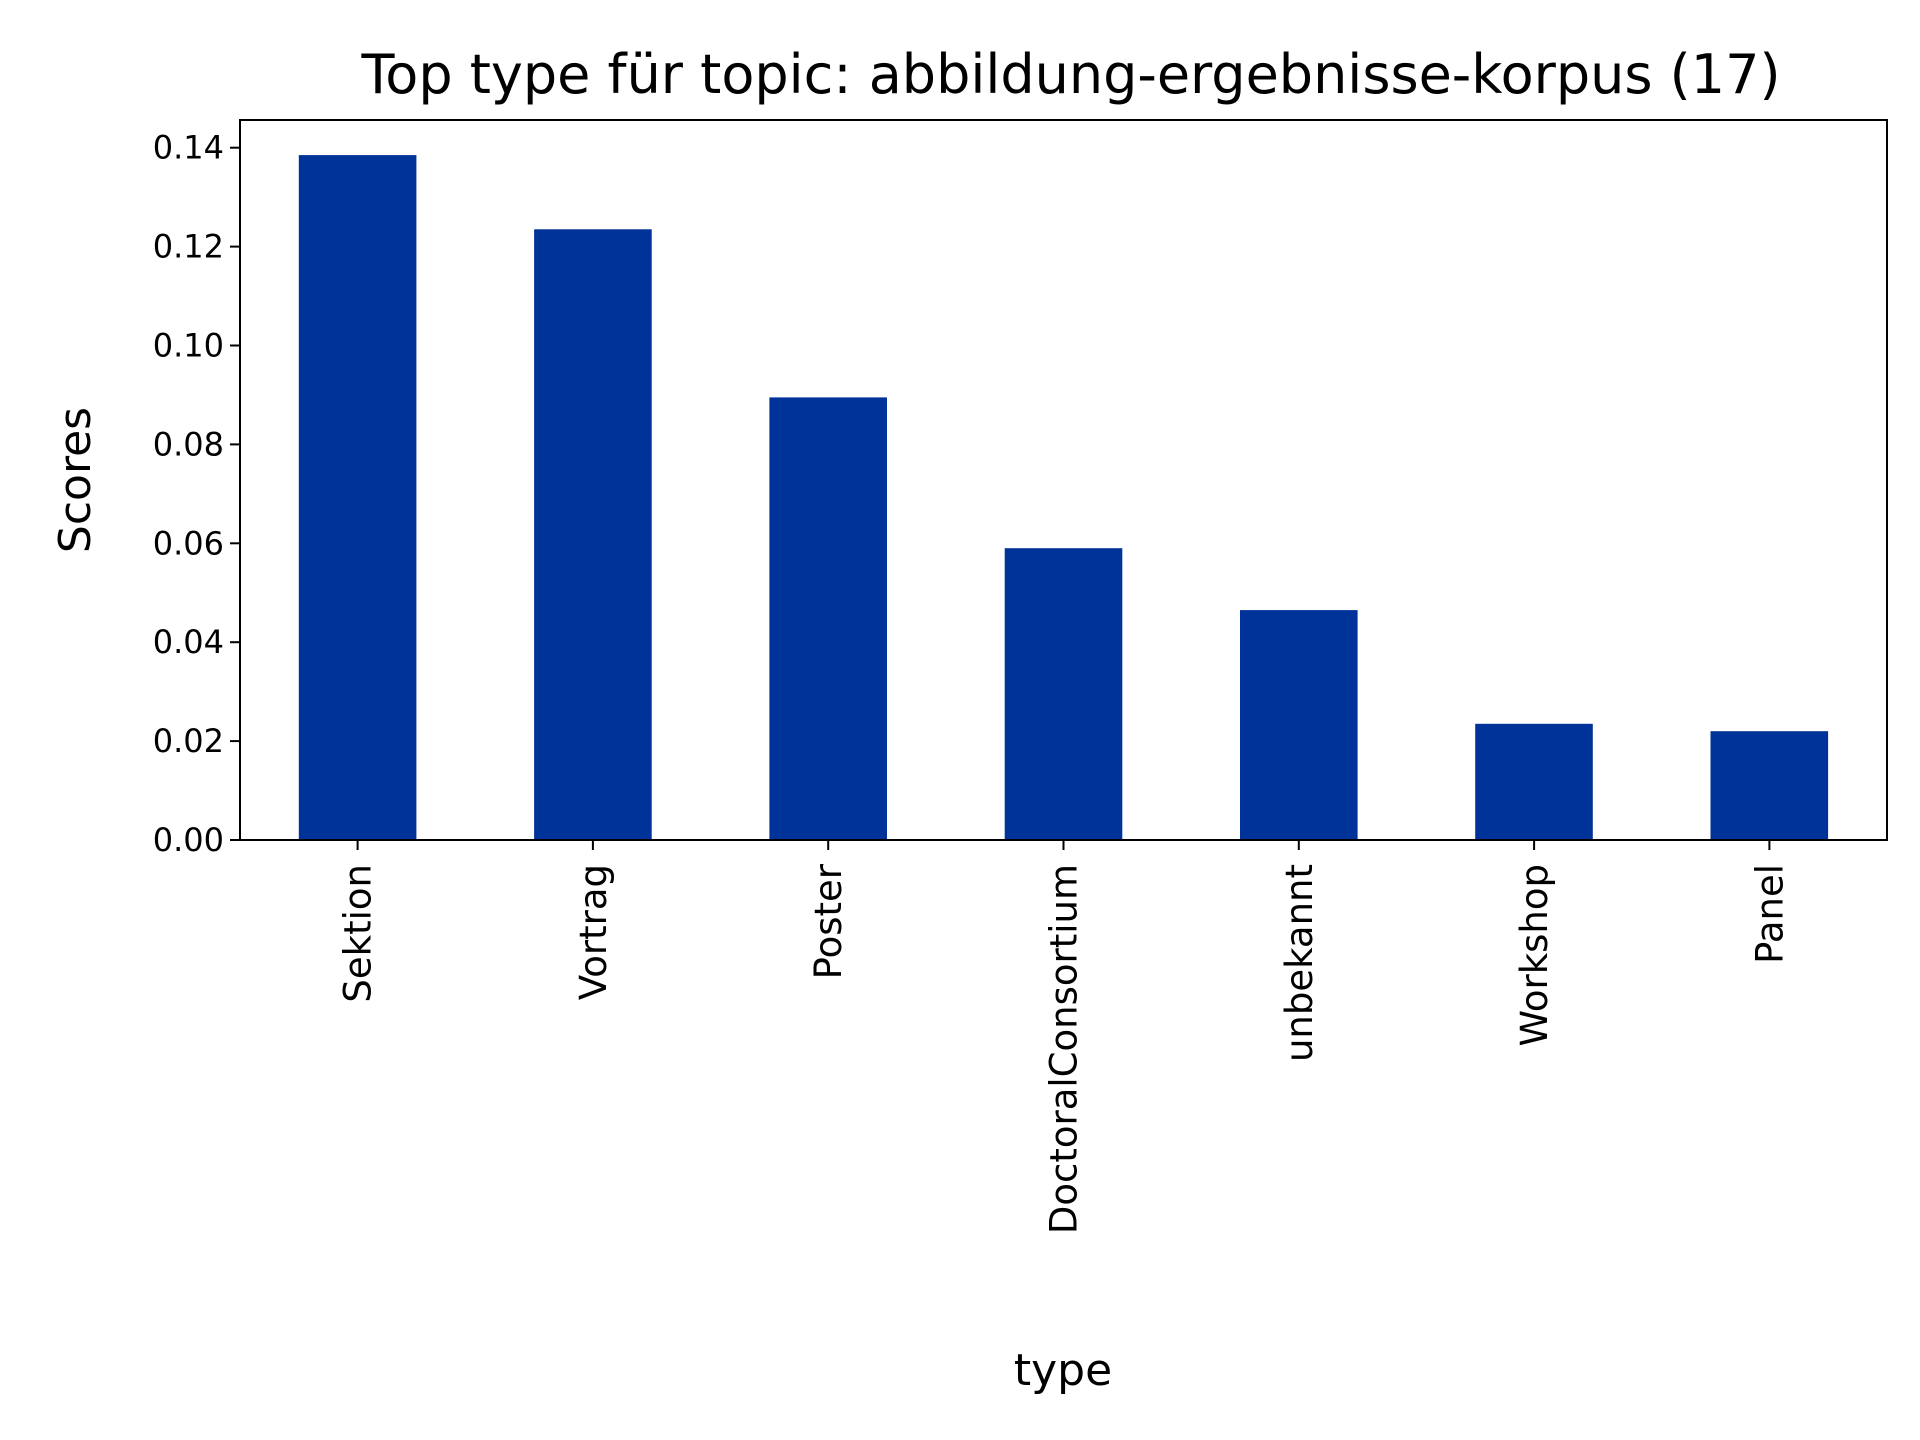 This screenshot has width=1920, height=1440. What do you see at coordinates (188, 346) in the screenshot?
I see `y-tick-label: 0.10` at bounding box center [188, 346].